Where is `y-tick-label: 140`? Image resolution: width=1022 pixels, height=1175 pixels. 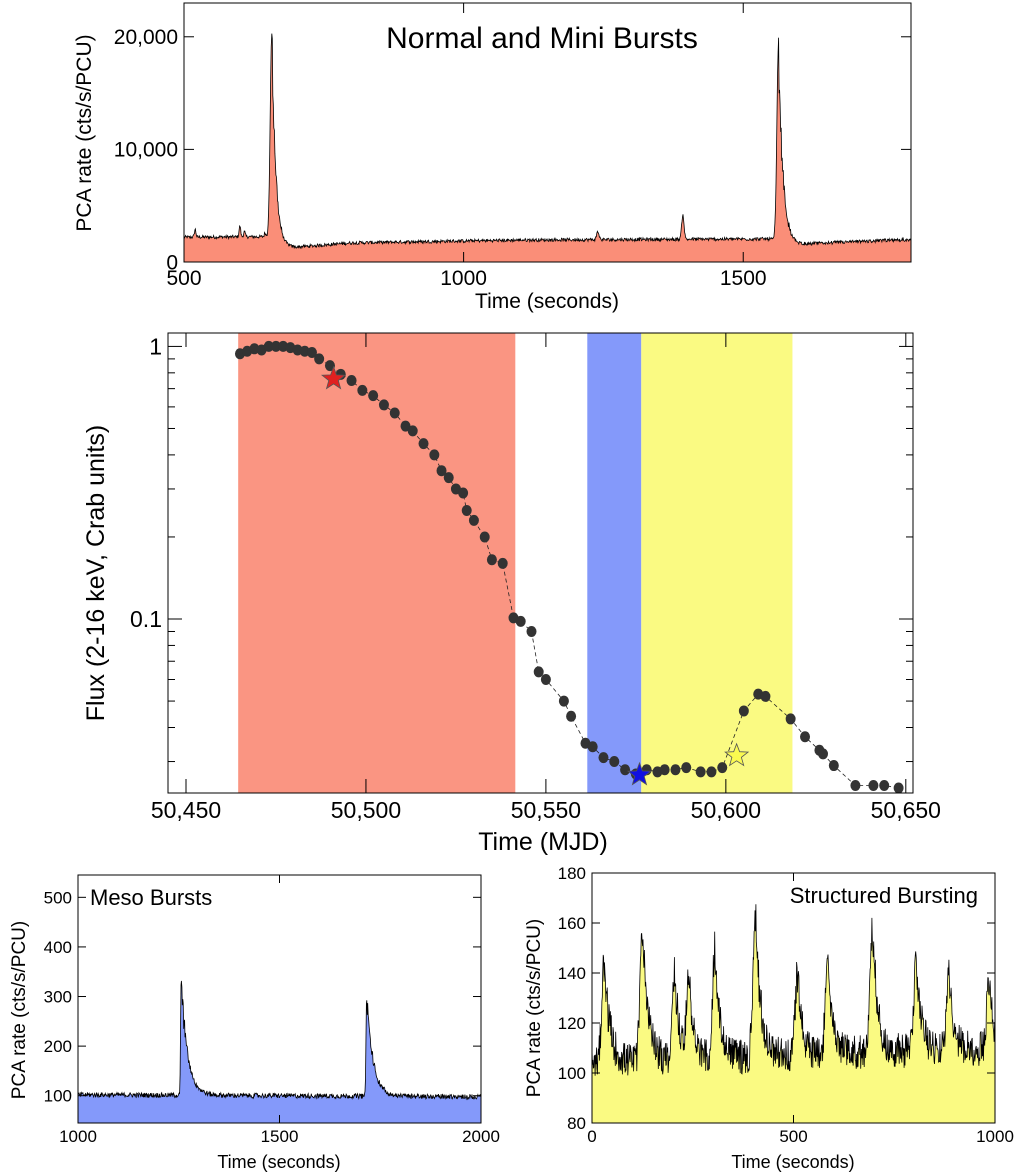 y-tick-label: 140 is located at coordinates (572, 973).